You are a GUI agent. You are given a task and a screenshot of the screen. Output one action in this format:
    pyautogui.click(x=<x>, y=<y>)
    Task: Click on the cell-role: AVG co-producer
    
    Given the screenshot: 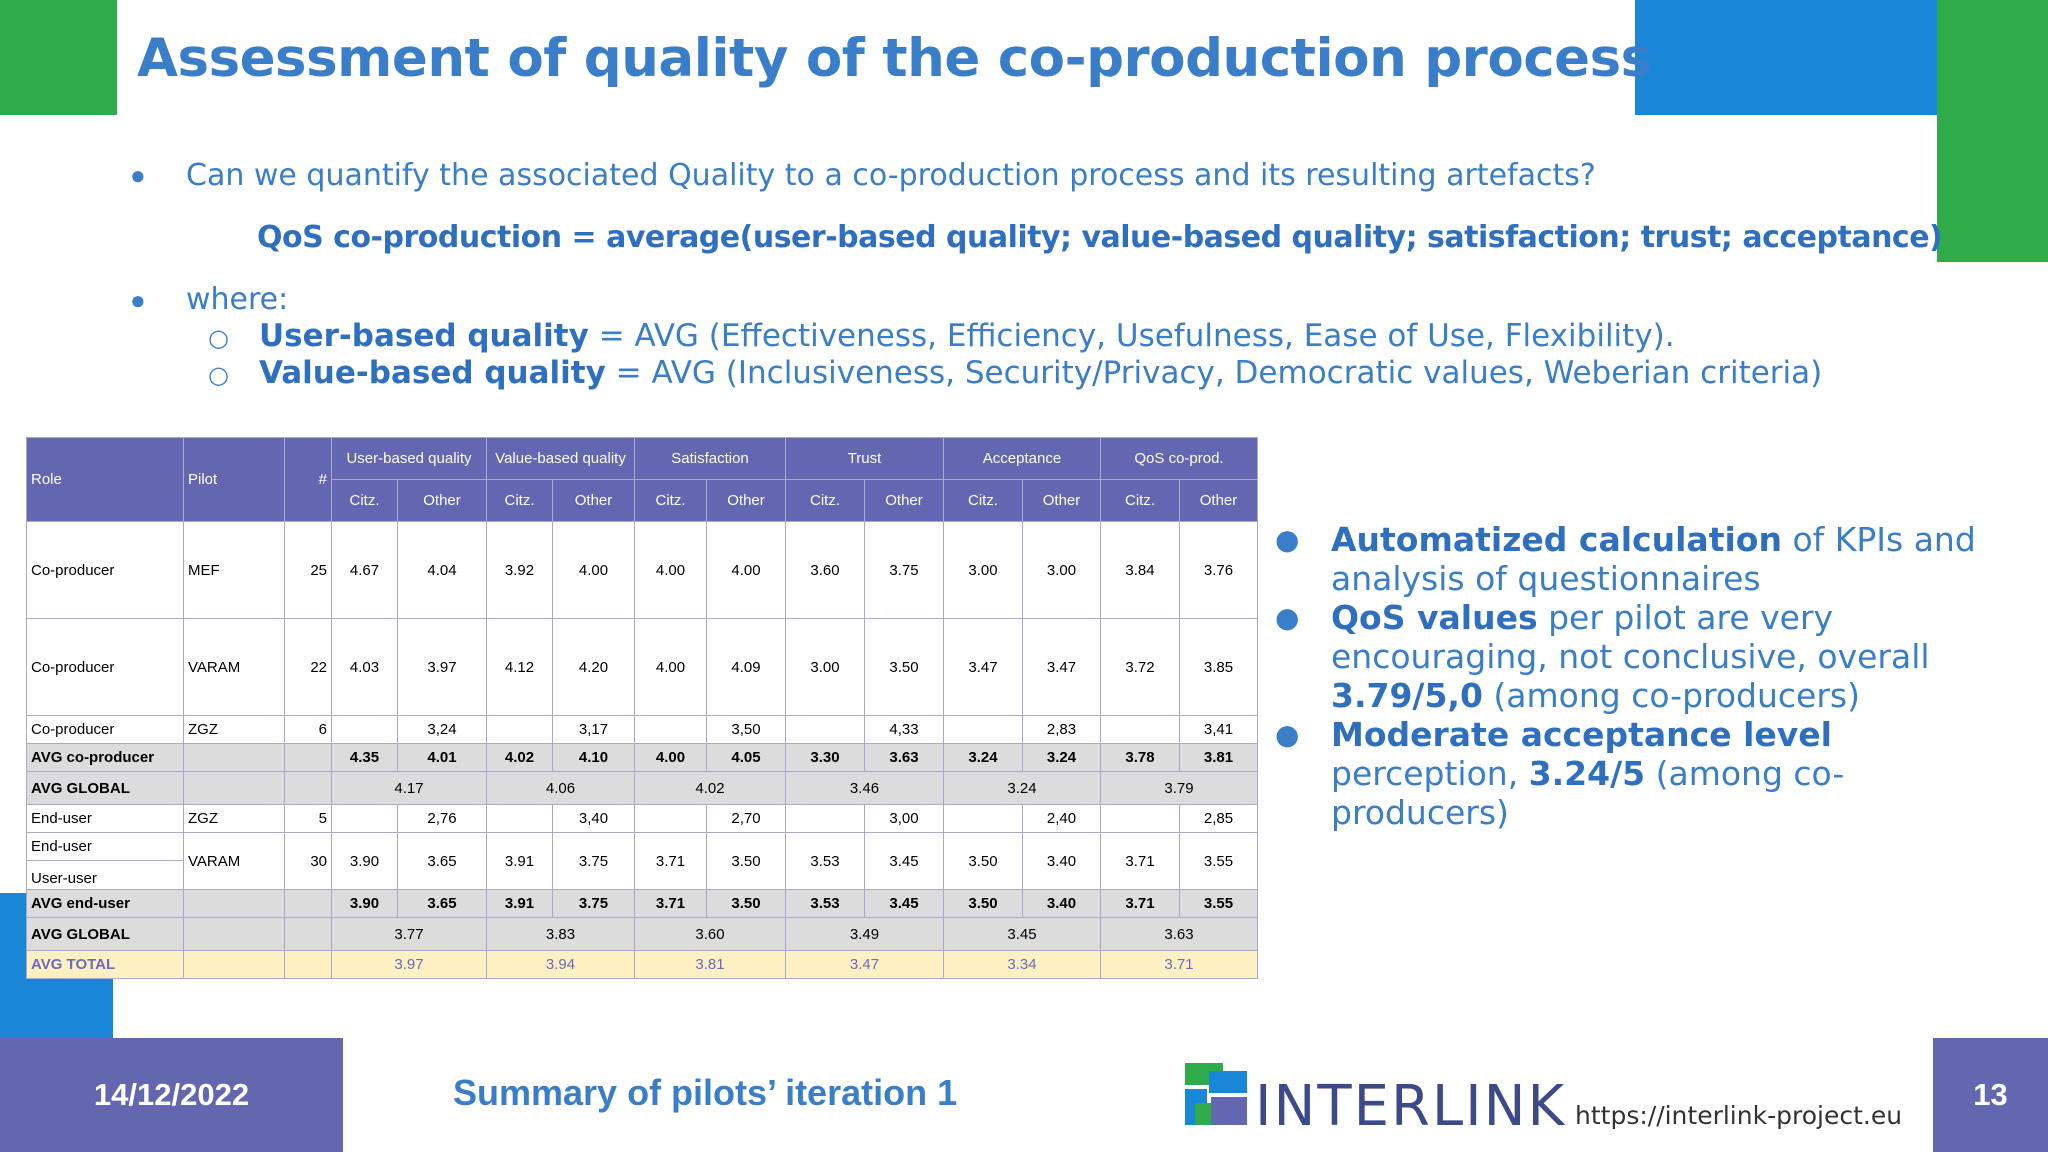 What is the action you would take?
    pyautogui.click(x=105, y=757)
    